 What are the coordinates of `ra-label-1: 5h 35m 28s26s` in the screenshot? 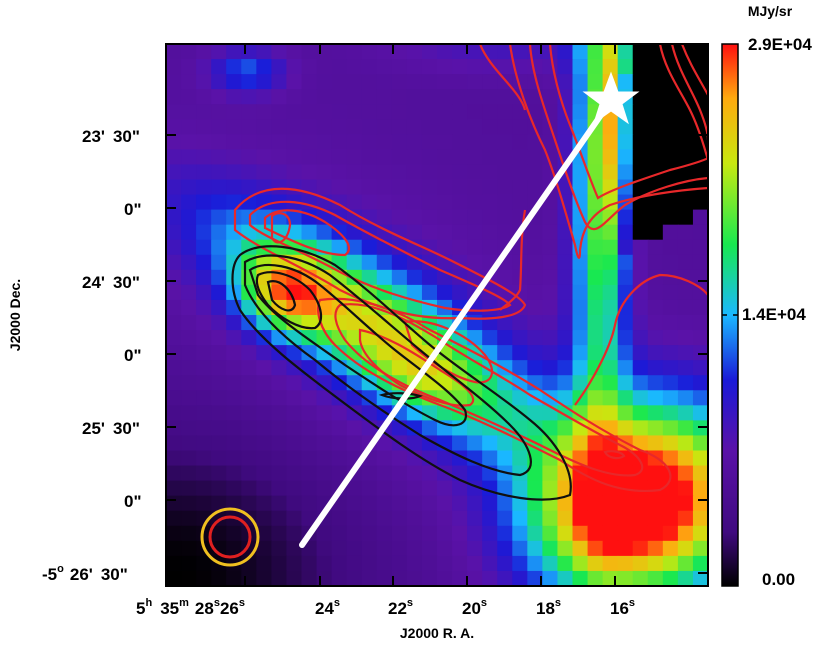 It's located at (190, 607).